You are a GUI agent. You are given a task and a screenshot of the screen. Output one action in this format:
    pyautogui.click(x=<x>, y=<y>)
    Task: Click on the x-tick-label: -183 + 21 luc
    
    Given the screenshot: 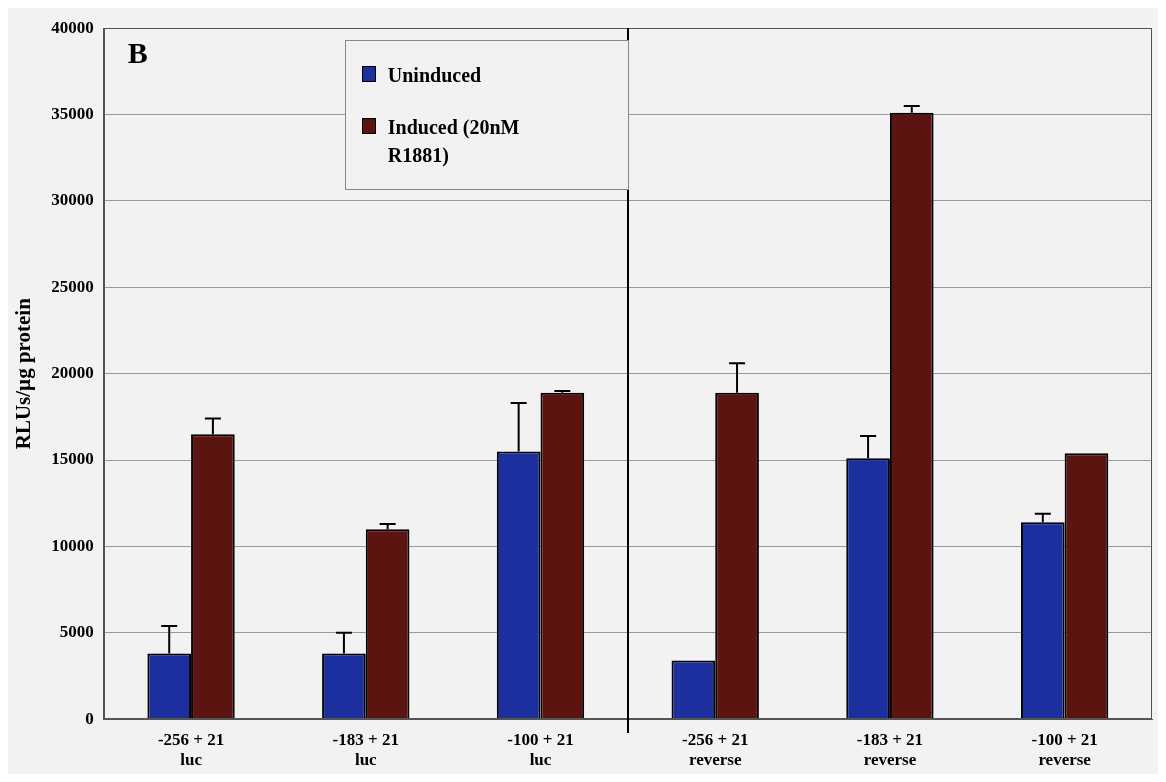 What is the action you would take?
    pyautogui.click(x=365, y=749)
    